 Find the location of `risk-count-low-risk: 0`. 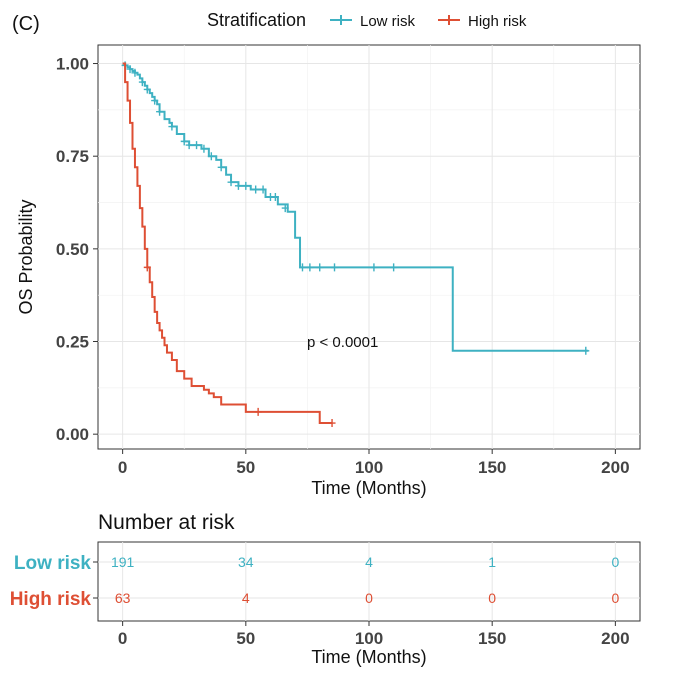

risk-count-low-risk: 0 is located at coordinates (615, 562).